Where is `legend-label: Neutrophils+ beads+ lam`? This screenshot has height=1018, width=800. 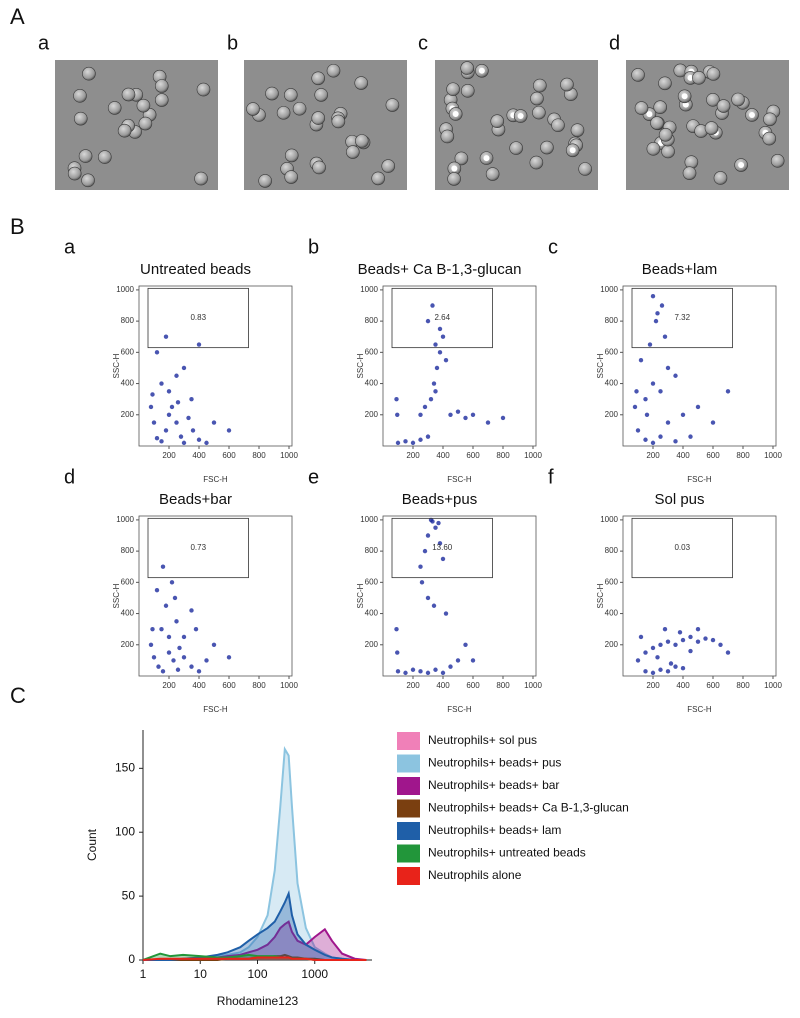
legend-label: Neutrophils+ beads+ lam is located at coordinates (494, 830).